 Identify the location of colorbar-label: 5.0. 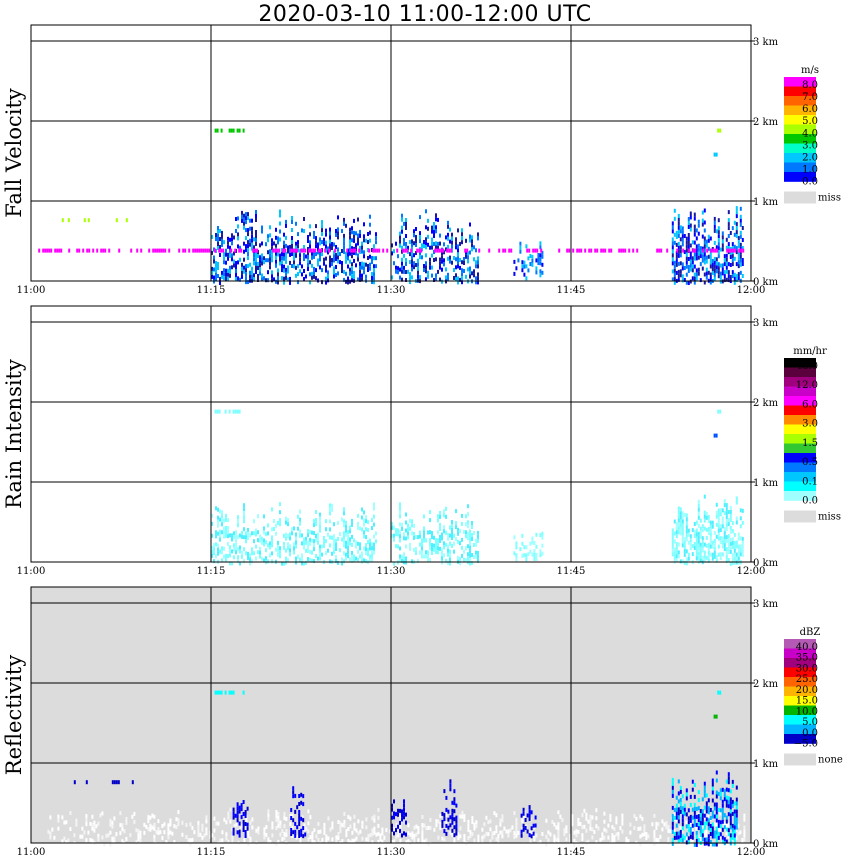
(810, 722).